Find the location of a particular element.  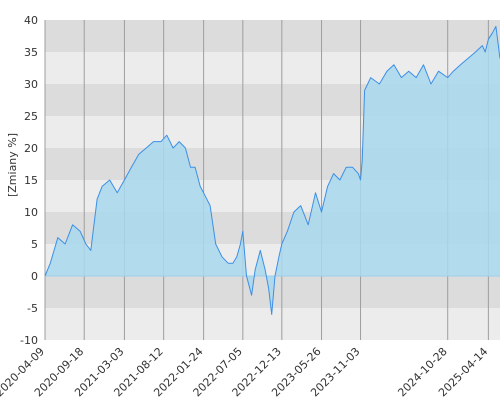

y-tick-label: 25 is located at coordinates (31, 116).